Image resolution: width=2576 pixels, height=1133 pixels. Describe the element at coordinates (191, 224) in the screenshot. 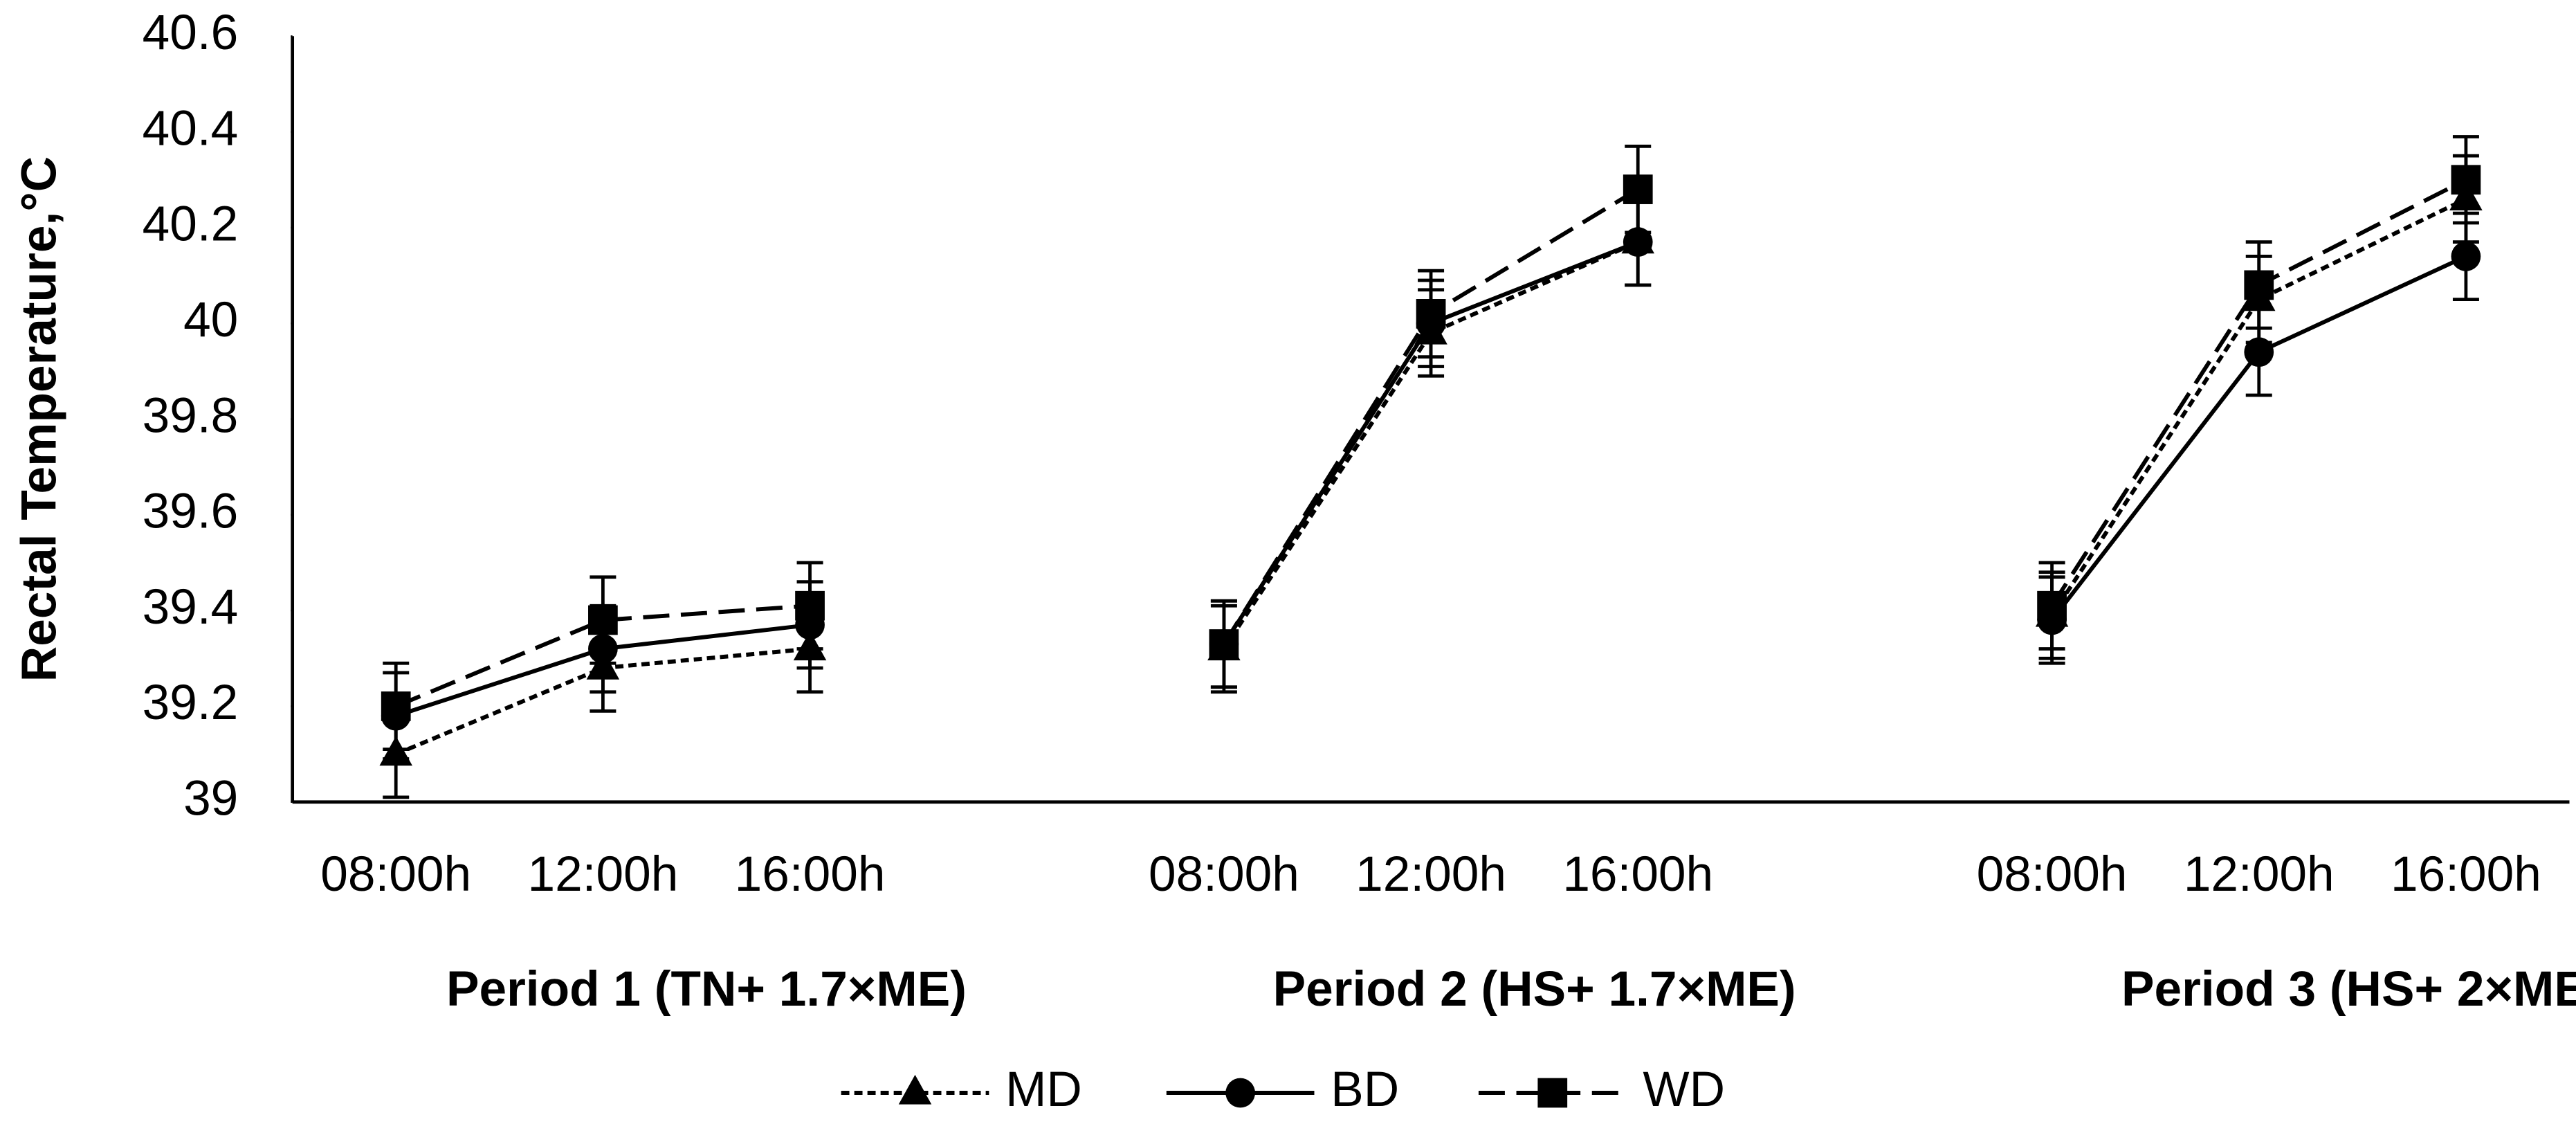

I see `y-tick-label: 40.2` at that location.